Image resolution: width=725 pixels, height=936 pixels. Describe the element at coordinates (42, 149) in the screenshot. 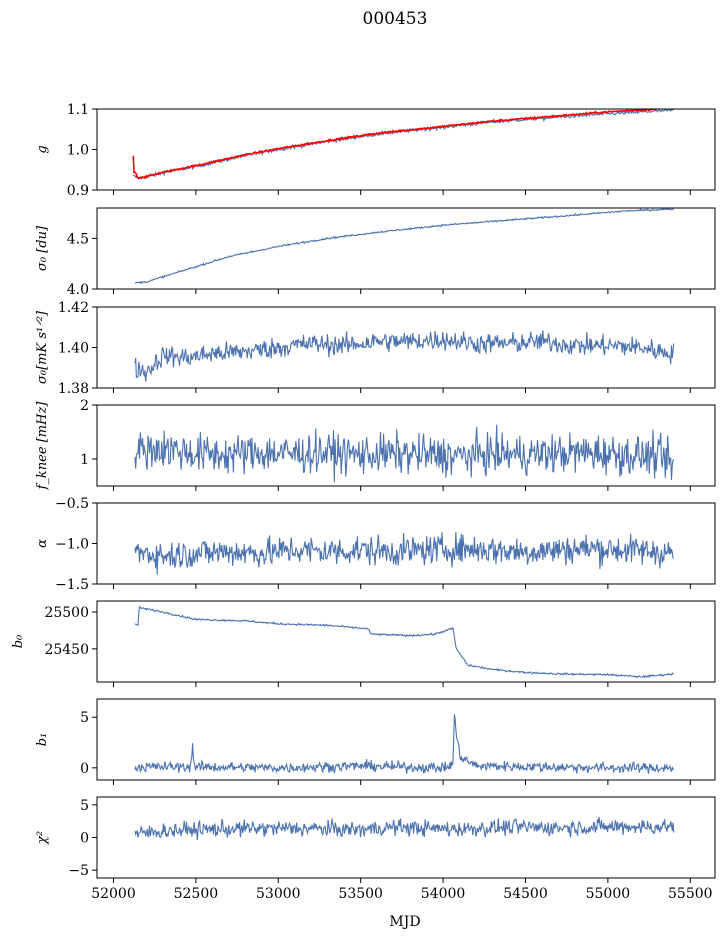

I see `y-axis-label: g` at that location.